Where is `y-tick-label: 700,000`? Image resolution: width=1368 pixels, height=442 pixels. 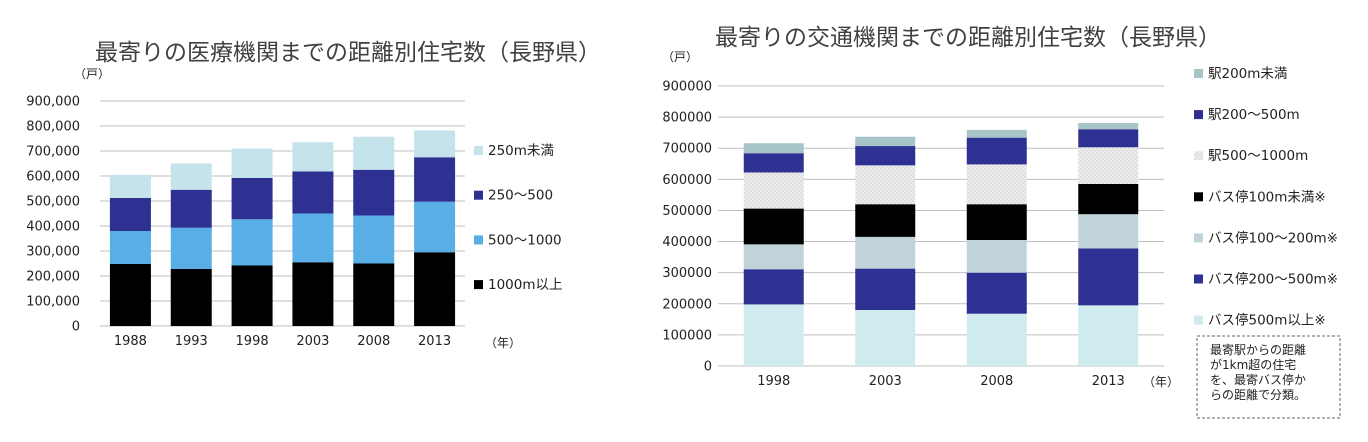 y-tick-label: 700,000 is located at coordinates (53, 152).